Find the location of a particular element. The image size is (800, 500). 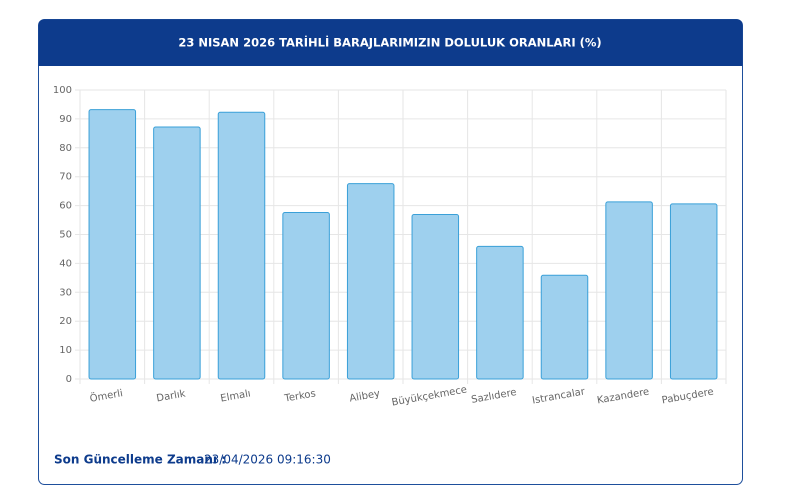

y-tick-label: 60 is located at coordinates (65, 206).